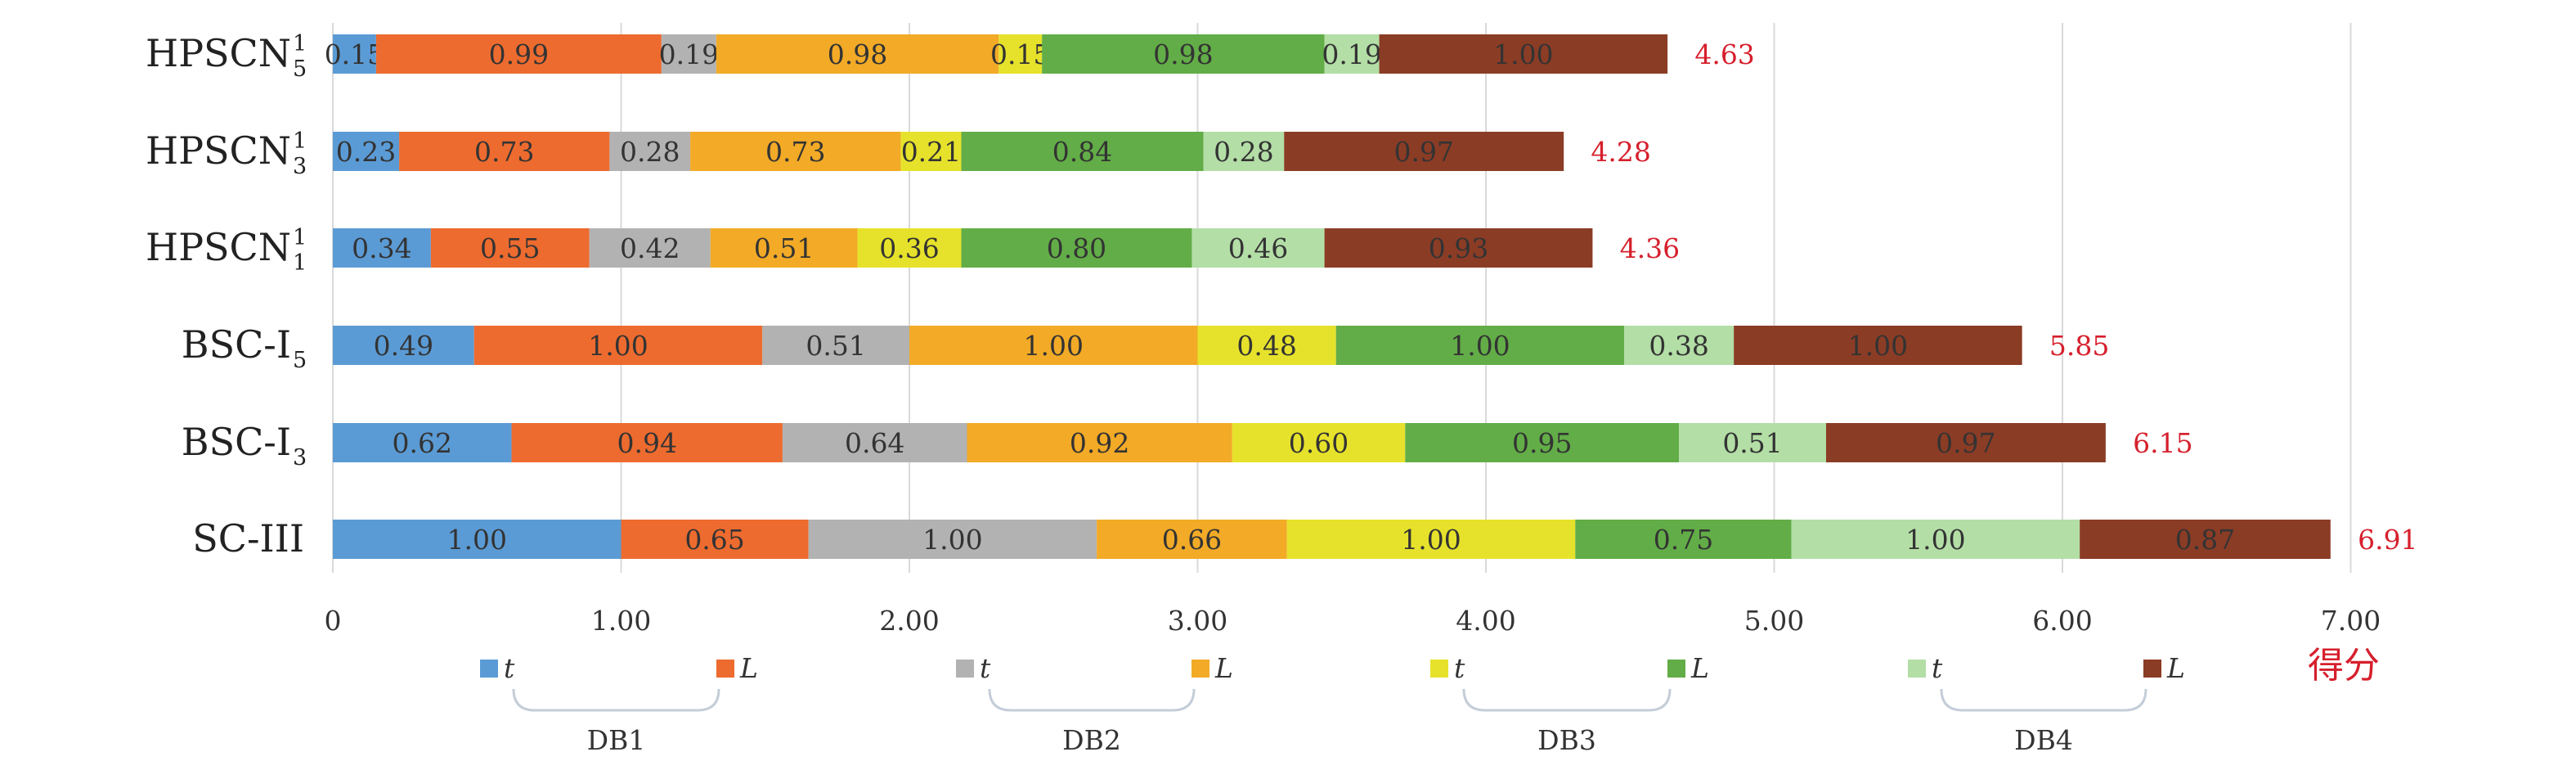  Describe the element at coordinates (1567, 722) in the screenshot. I see `legend-group: DB3` at that location.